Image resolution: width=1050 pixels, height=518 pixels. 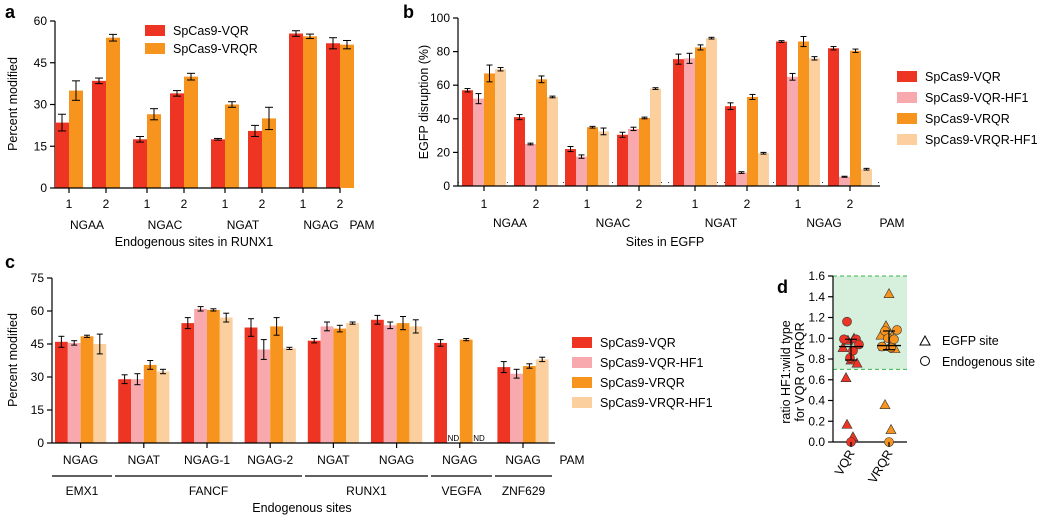 What do you see at coordinates (40, 443) in the screenshot?
I see `y-tick-label: 0` at bounding box center [40, 443].